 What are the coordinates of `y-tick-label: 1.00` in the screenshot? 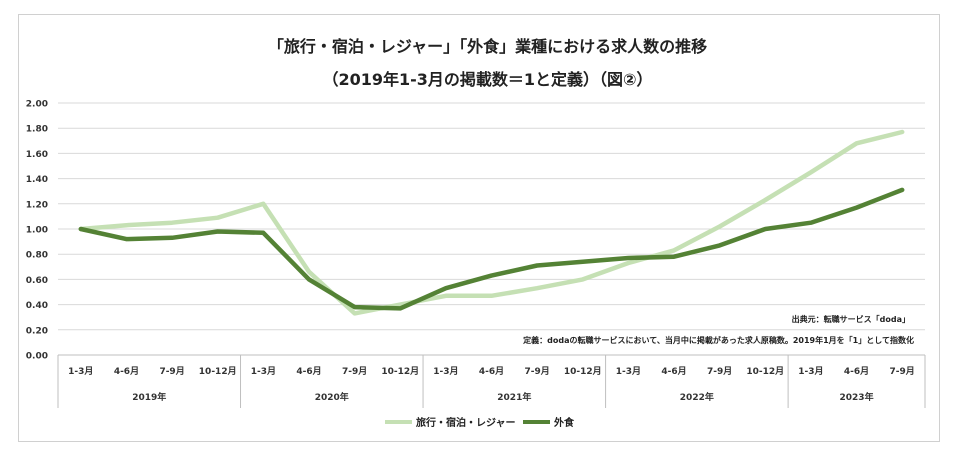 It's located at (37, 231).